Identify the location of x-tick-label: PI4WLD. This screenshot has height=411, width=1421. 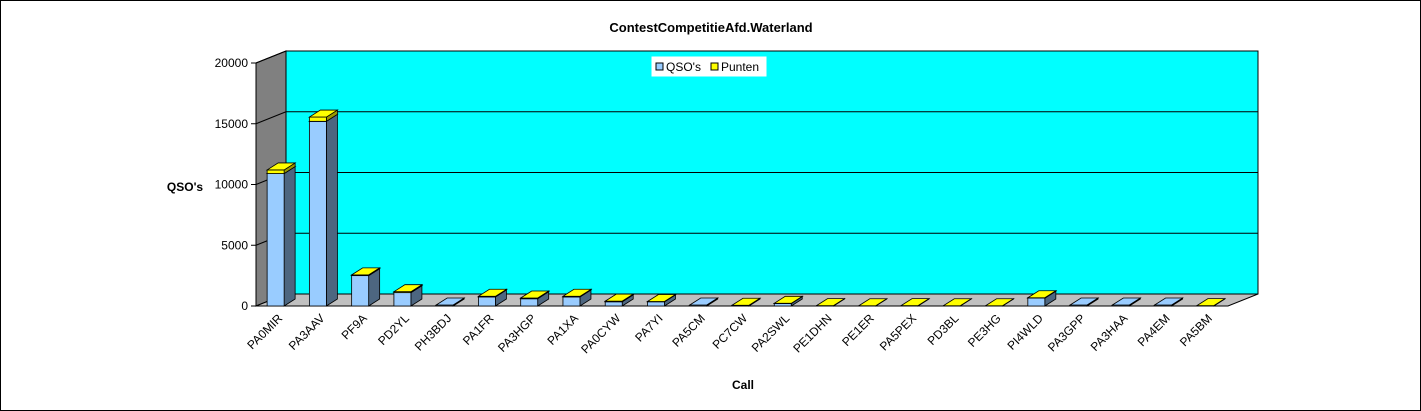
(1025, 332).